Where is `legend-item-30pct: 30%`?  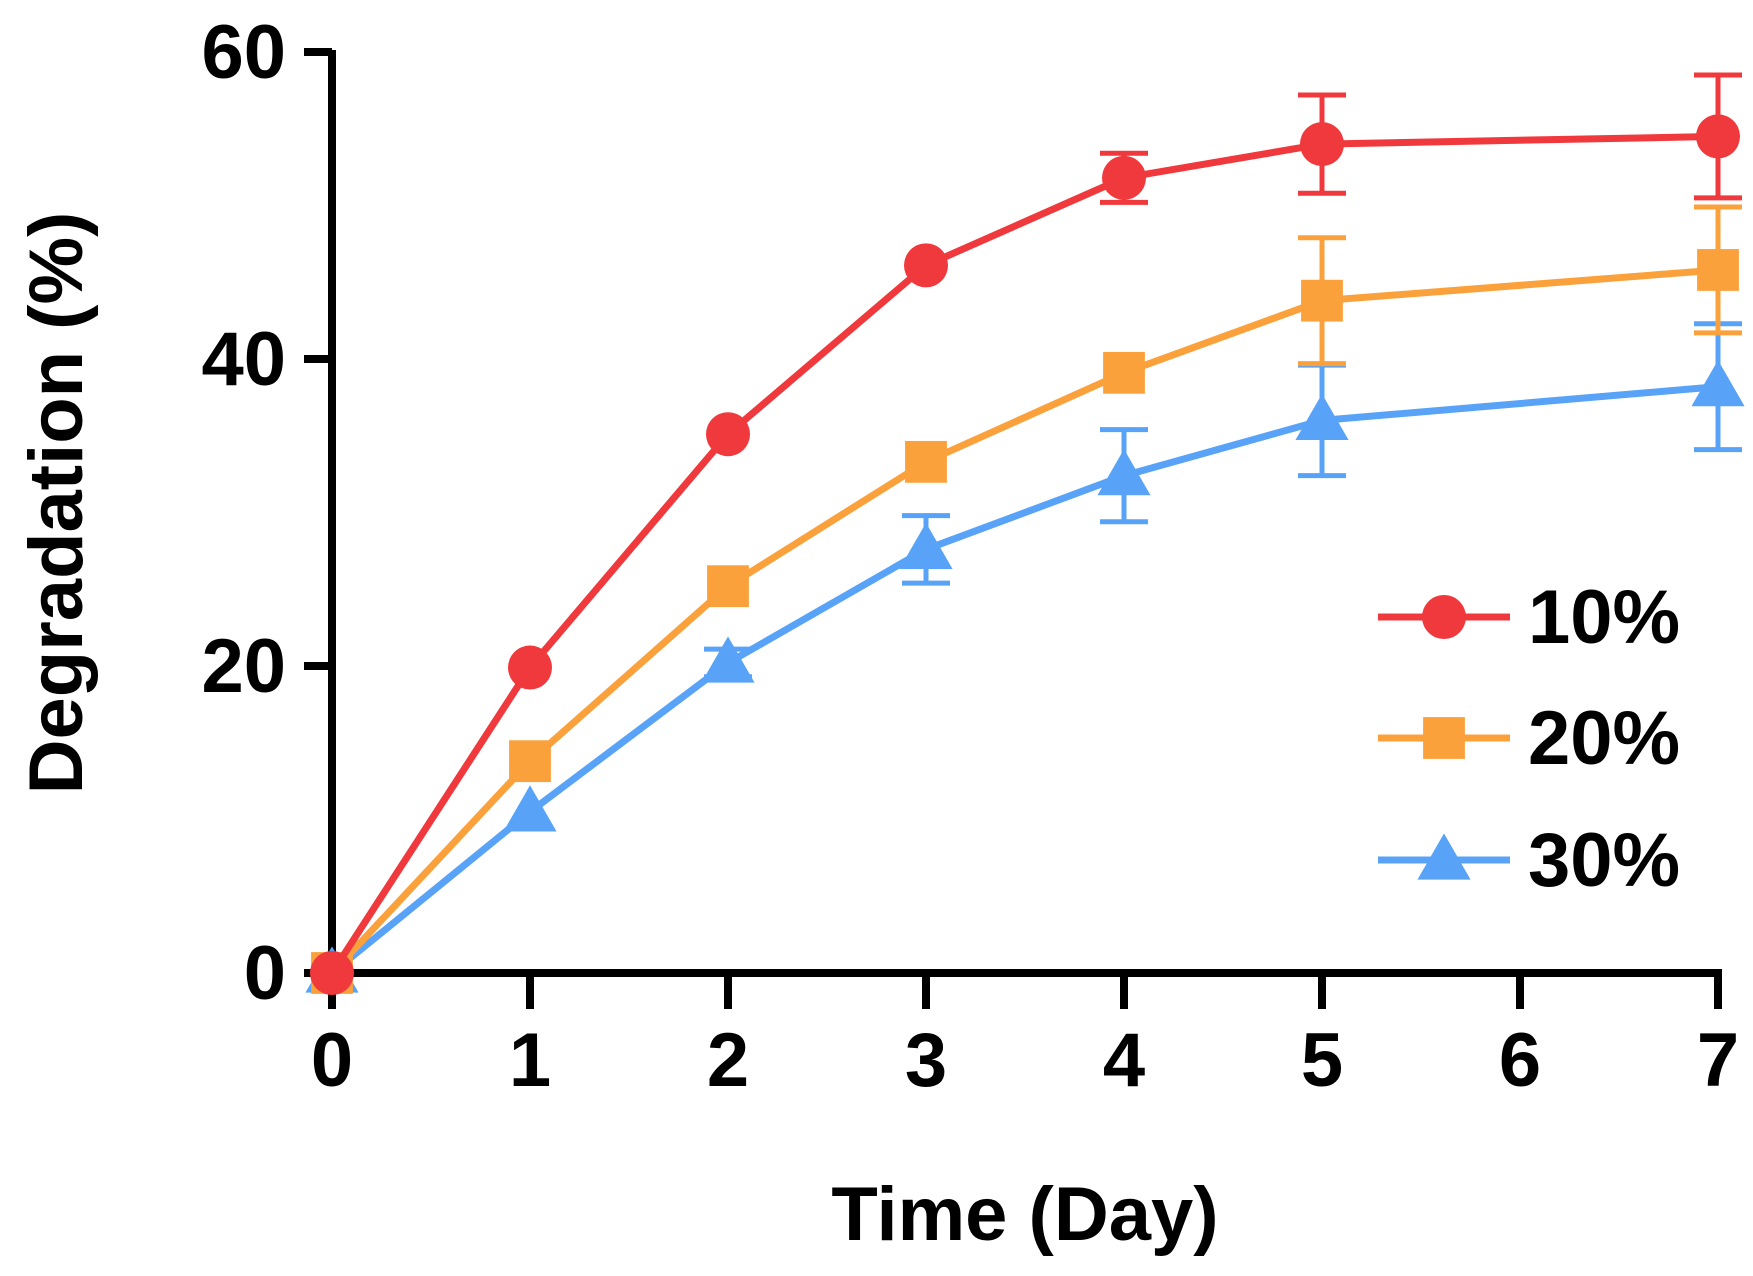
legend-item-30pct: 30% is located at coordinates (1529, 860).